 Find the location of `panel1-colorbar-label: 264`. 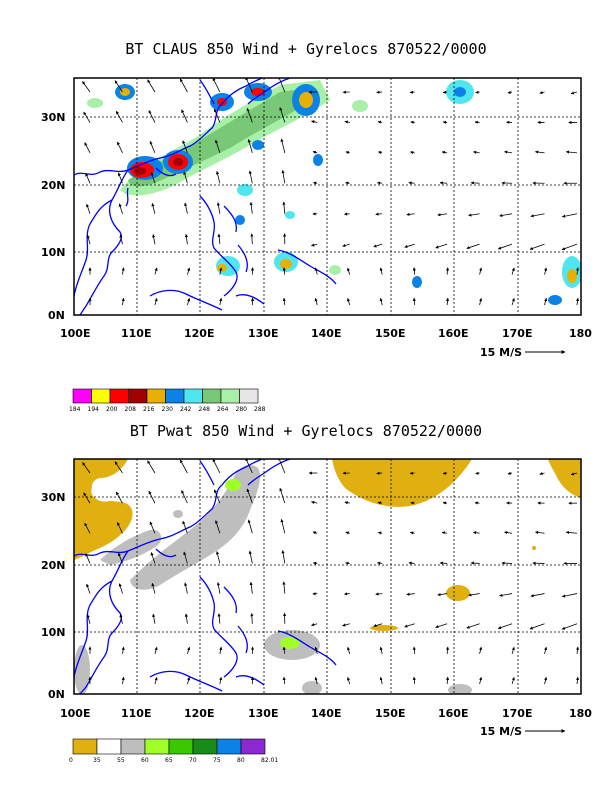

panel1-colorbar-label: 264 is located at coordinates (223, 409).